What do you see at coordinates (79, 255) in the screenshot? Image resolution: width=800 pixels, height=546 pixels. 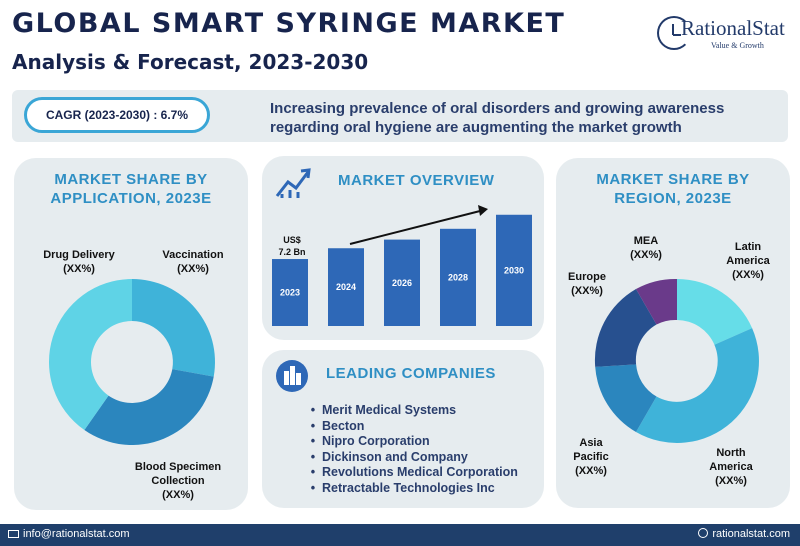 I see `label-line: Drug Delivery` at bounding box center [79, 255].